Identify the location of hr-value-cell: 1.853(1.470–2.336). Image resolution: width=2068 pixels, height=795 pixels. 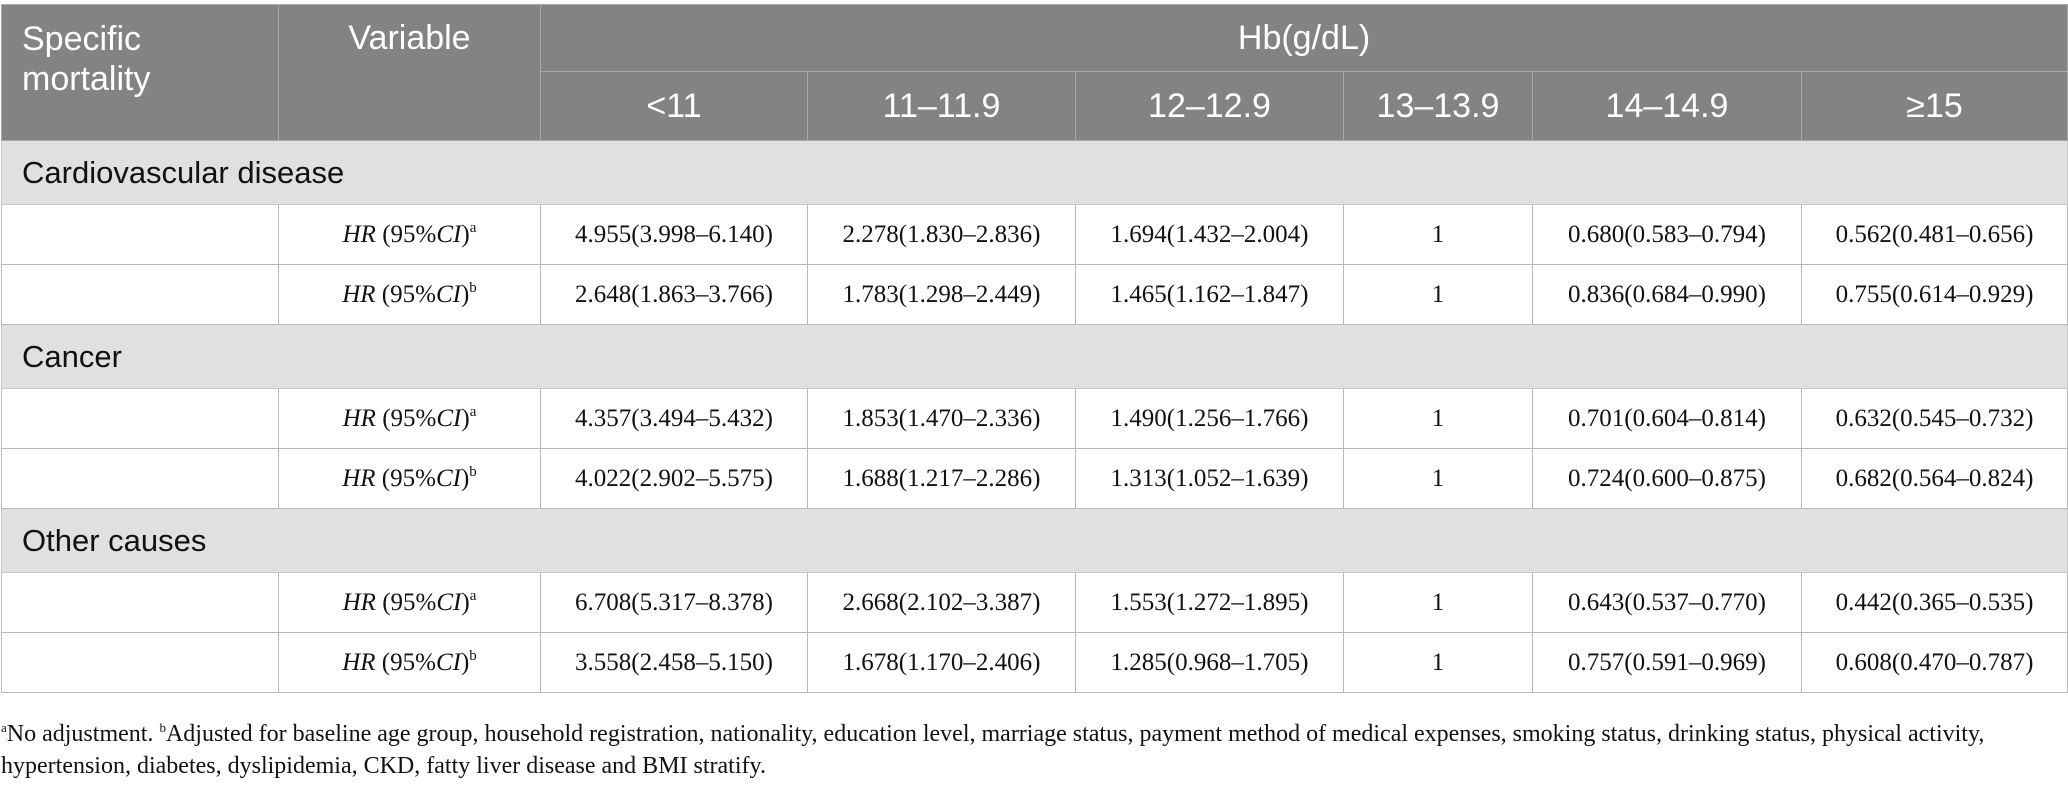
(941, 418).